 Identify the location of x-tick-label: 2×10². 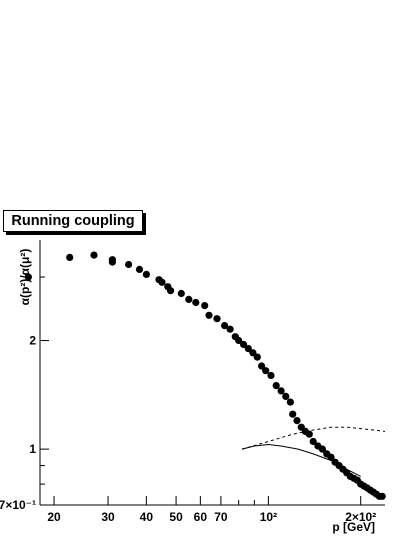
(360, 517).